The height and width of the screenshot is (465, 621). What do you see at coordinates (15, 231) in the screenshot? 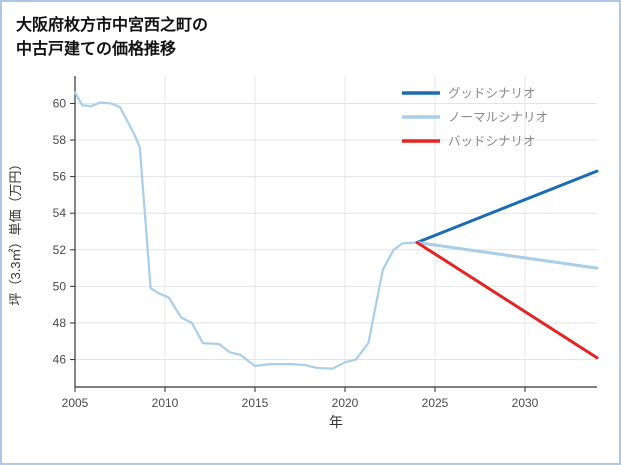
I see `y-axis-label: 坪（3.3㎡）単価（万円）` at bounding box center [15, 231].